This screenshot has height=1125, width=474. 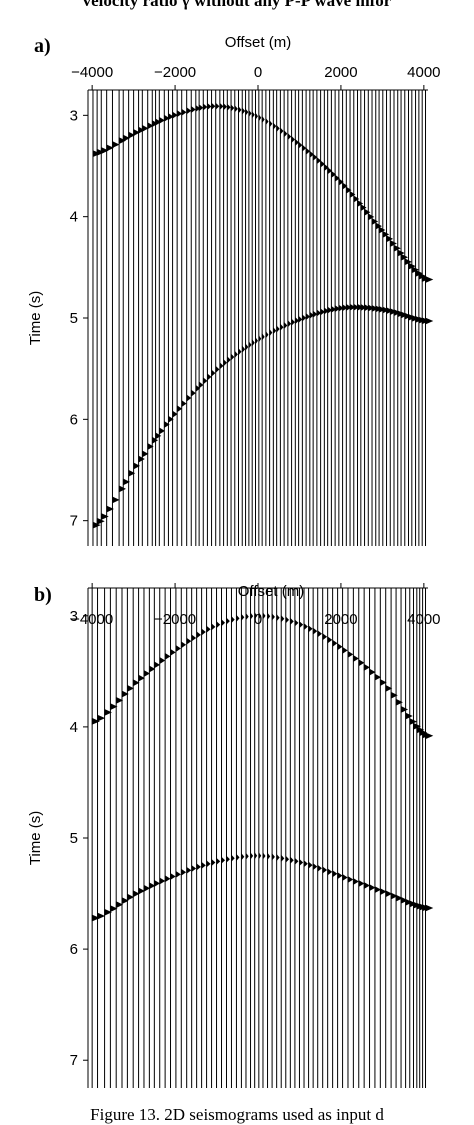 What do you see at coordinates (340, 619) in the screenshot?
I see `x-tick-label: 2000` at bounding box center [340, 619].